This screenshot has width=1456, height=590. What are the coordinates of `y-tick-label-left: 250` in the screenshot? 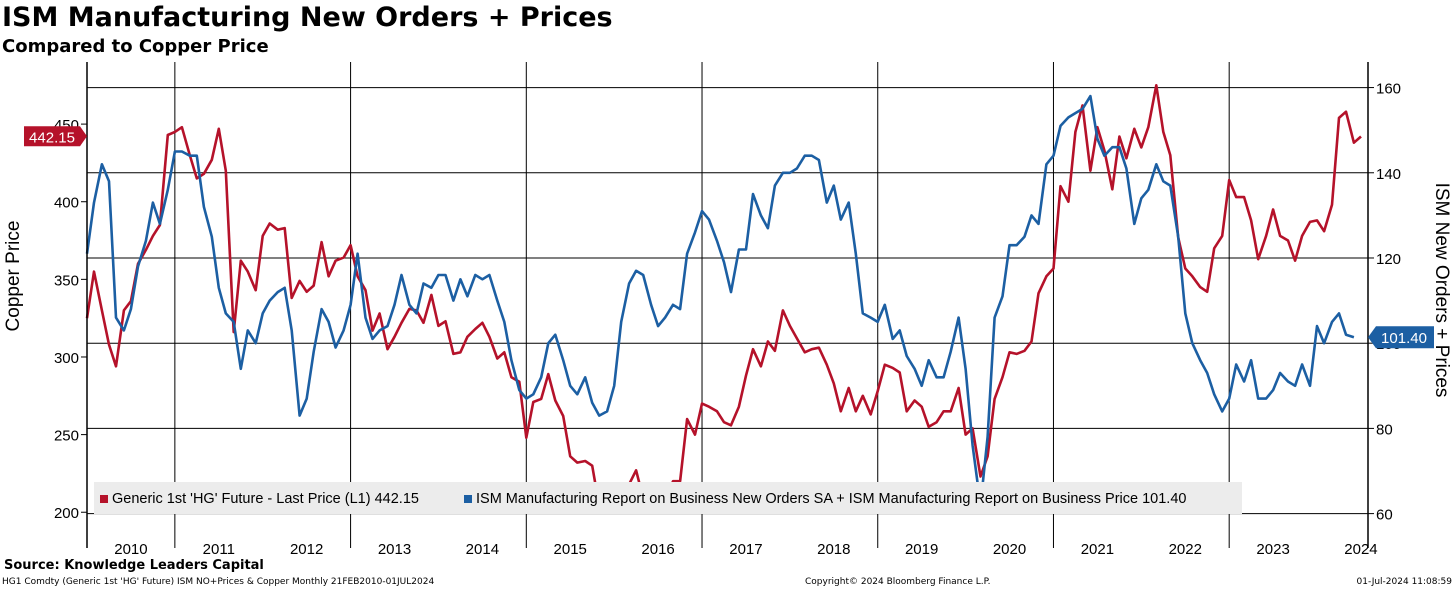 It's located at (66, 436).